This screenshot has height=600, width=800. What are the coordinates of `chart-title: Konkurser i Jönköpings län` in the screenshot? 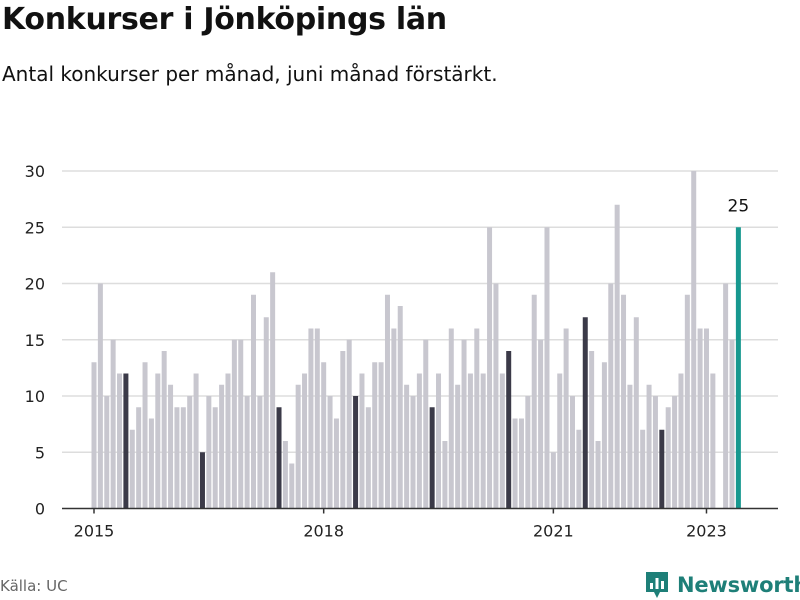 It's located at (224, 19).